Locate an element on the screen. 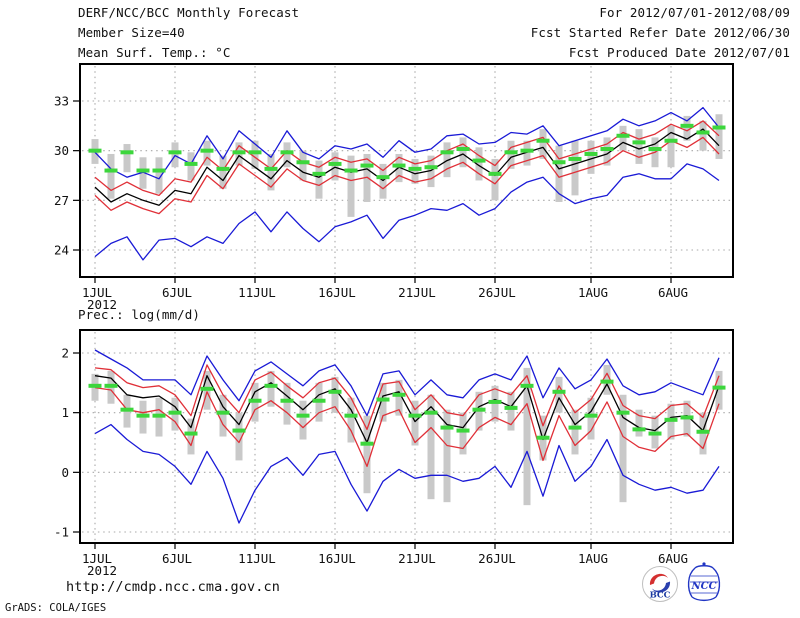  ncc-logo-star is located at coordinates (704, 564).